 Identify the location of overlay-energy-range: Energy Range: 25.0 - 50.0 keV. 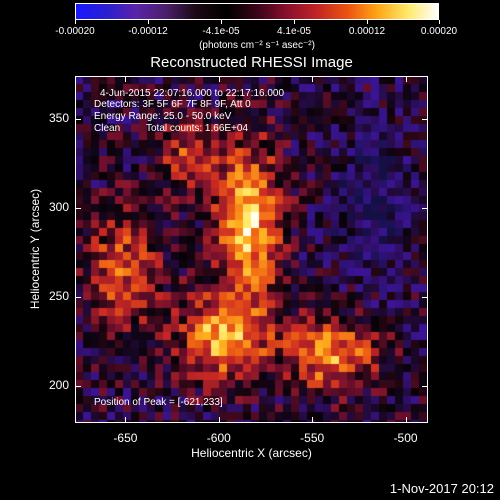
(163, 116).